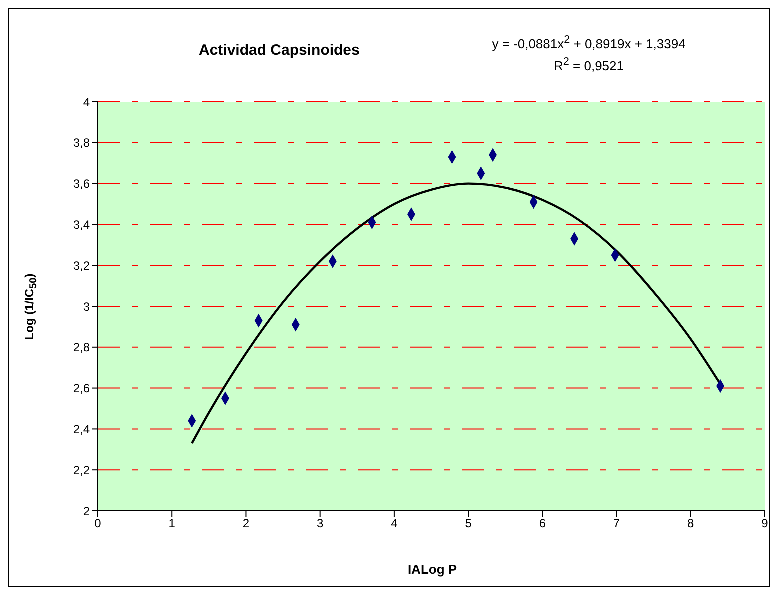 The height and width of the screenshot is (595, 772). I want to click on x-tick-label: 9, so click(765, 523).